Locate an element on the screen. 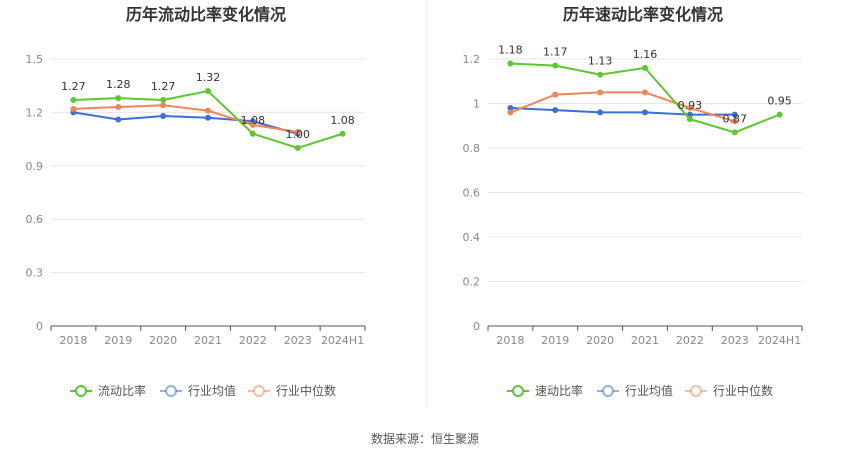  current-x-tick-label: 2018 is located at coordinates (73, 340).